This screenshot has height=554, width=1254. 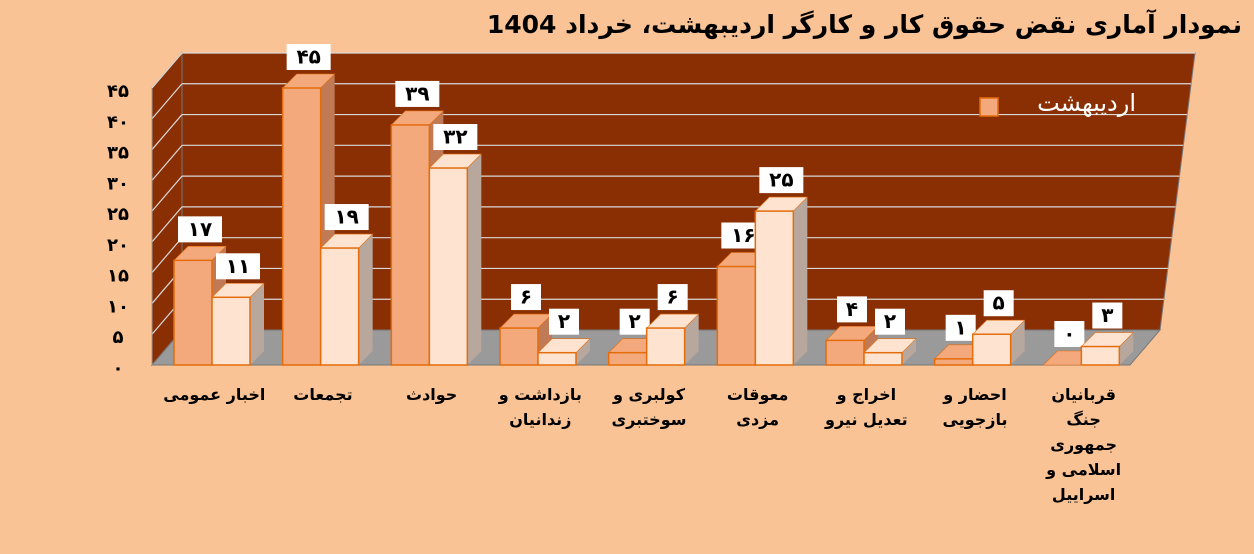 What do you see at coordinates (118, 368) in the screenshot?
I see `y-tick-label: ۰` at bounding box center [118, 368].